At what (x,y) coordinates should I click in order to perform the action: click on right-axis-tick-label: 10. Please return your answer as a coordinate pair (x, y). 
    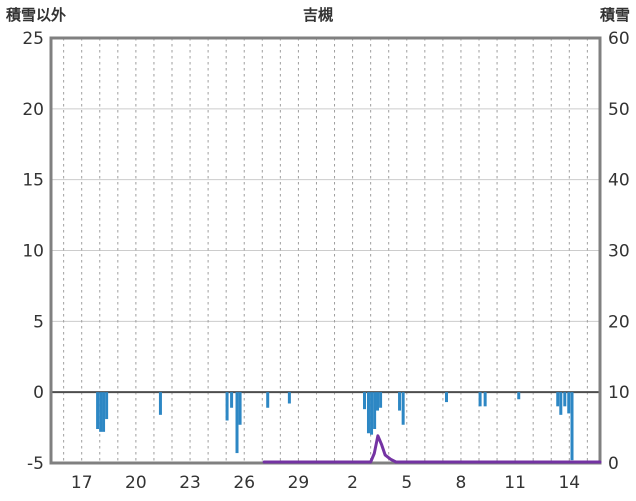
    Looking at the image, I should click on (619, 393).